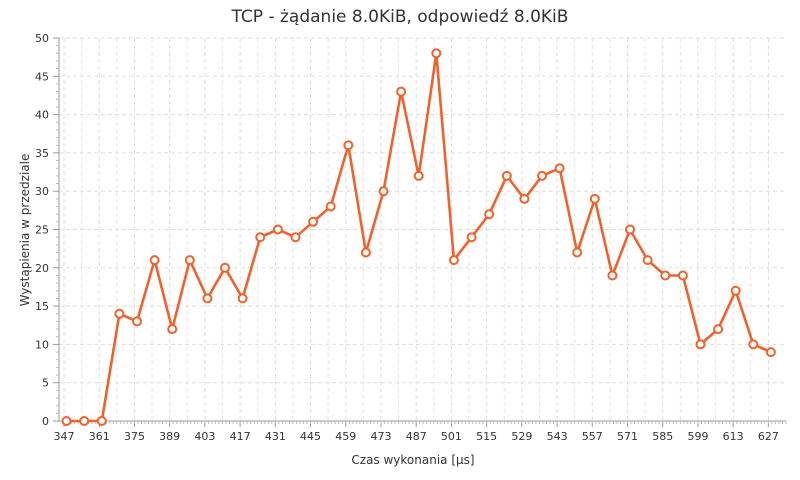 This screenshot has height=480, width=800. Describe the element at coordinates (592, 436) in the screenshot. I see `x-tick-label: 557` at that location.